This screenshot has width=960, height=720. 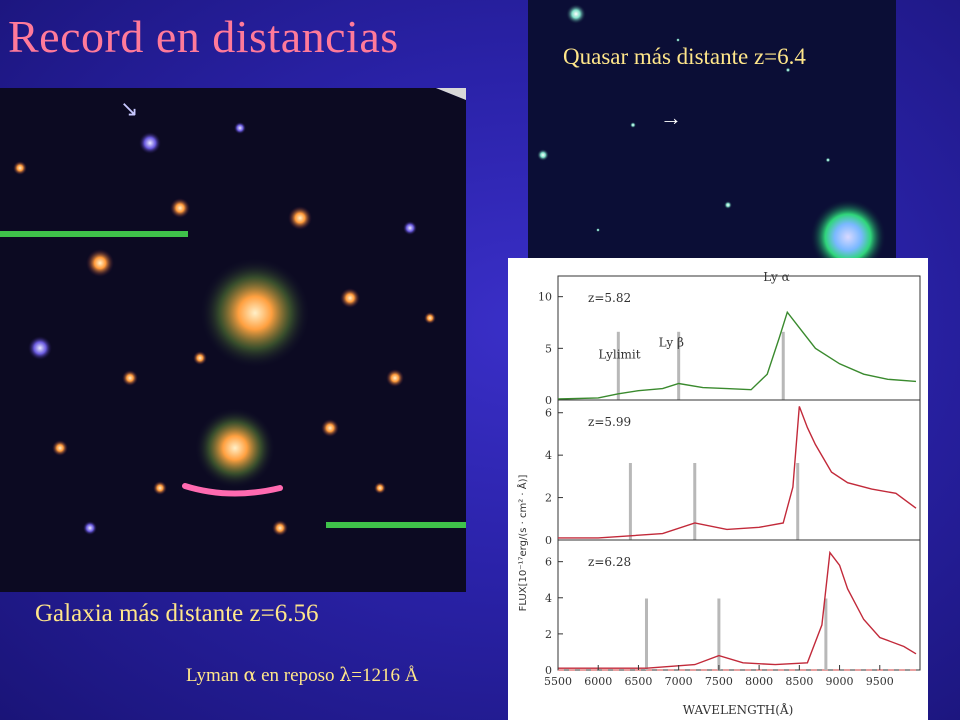 What do you see at coordinates (203, 36) in the screenshot?
I see `slide-title: Record en distancias` at bounding box center [203, 36].